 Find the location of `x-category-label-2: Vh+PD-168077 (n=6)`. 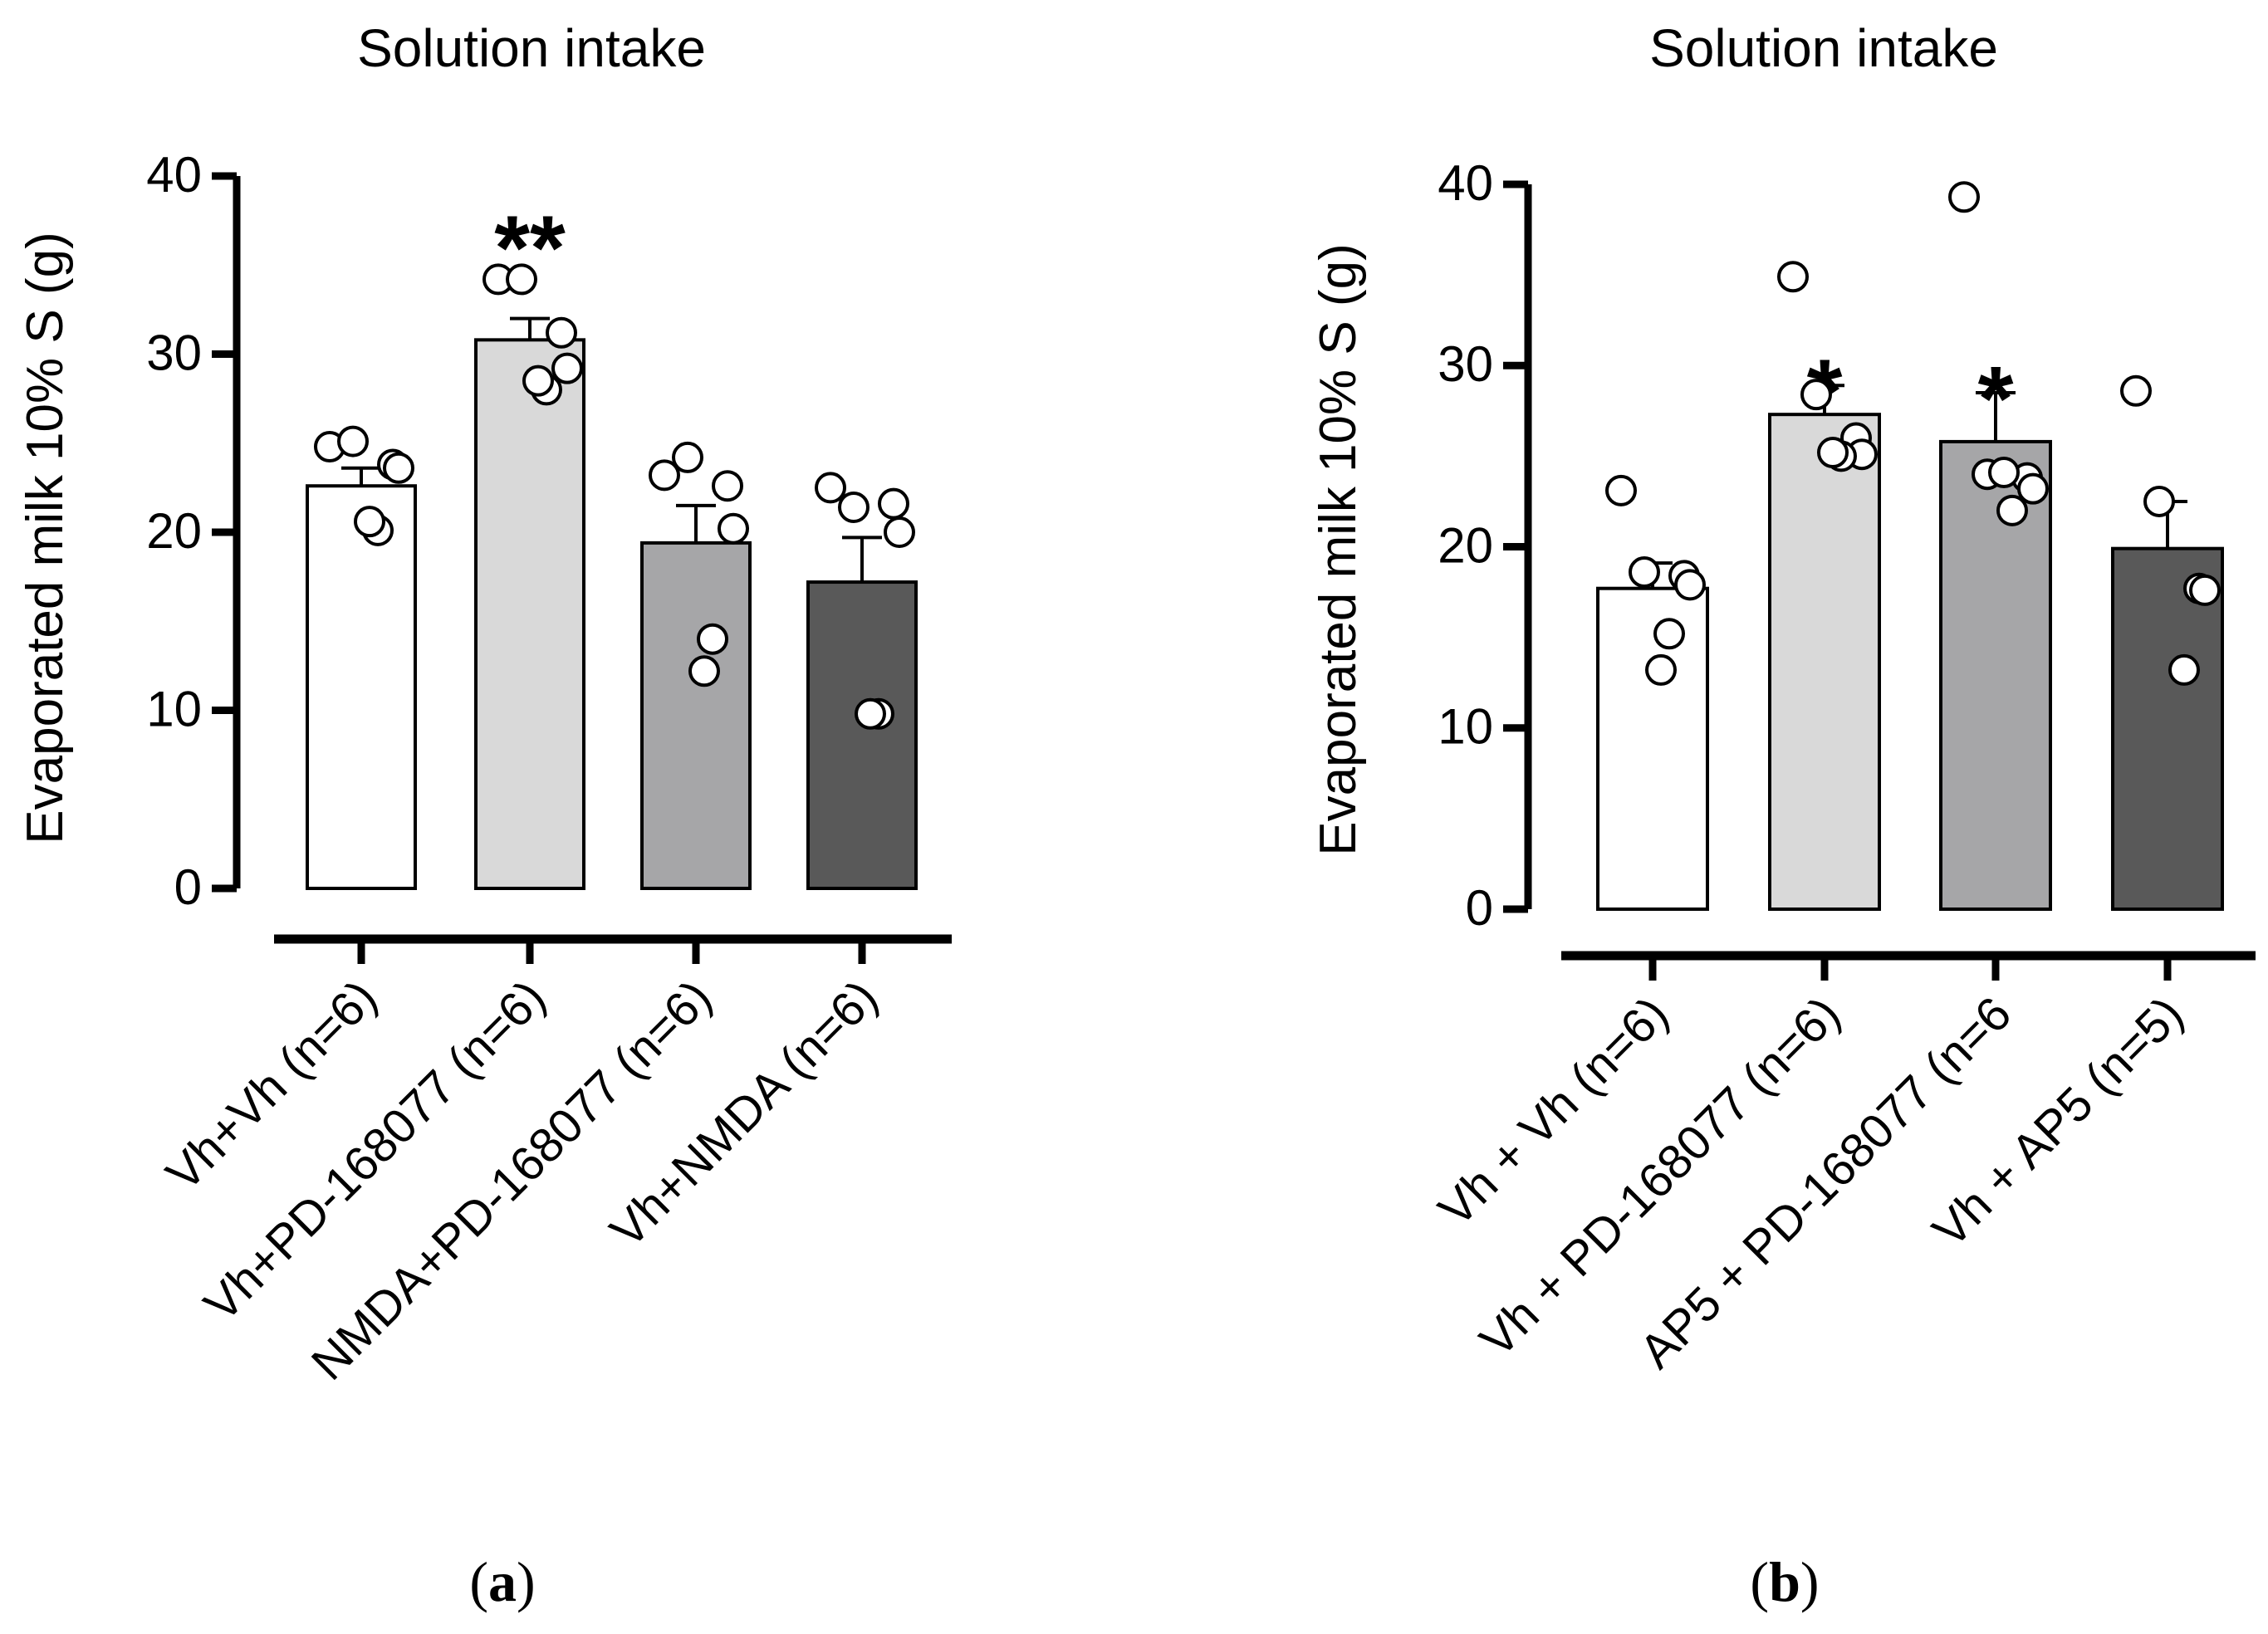

x-category-label-2: Vh+PD-168077 (n=6) is located at coordinates (374, 1151).